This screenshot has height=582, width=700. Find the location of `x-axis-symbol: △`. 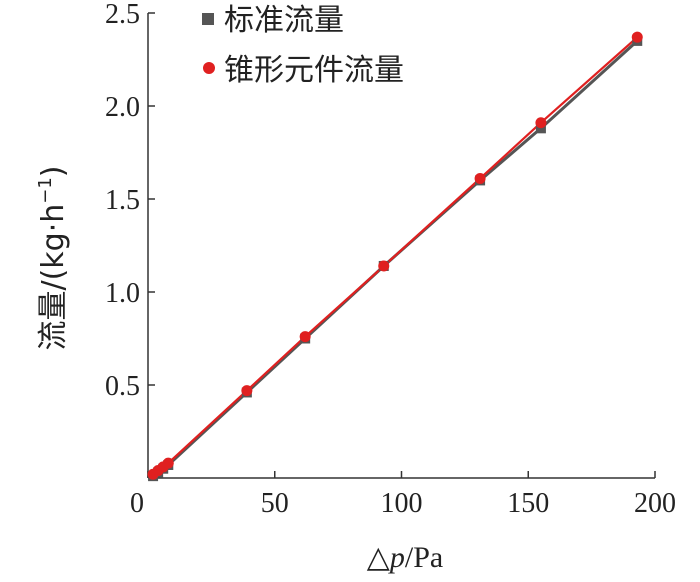

x-axis-symbol: △ is located at coordinates (378, 557).